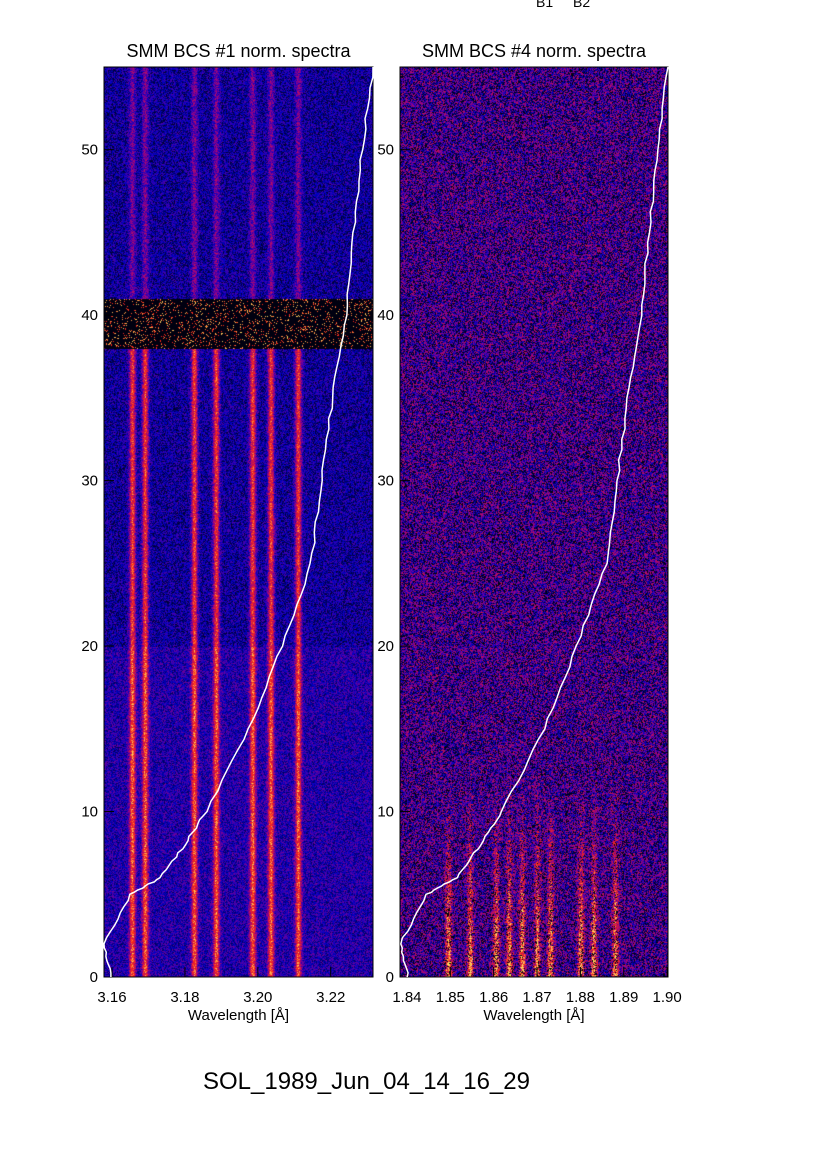 The image size is (826, 1169). Describe the element at coordinates (330, 997) in the screenshot. I see `x-tick-label: 3.22` at that location.